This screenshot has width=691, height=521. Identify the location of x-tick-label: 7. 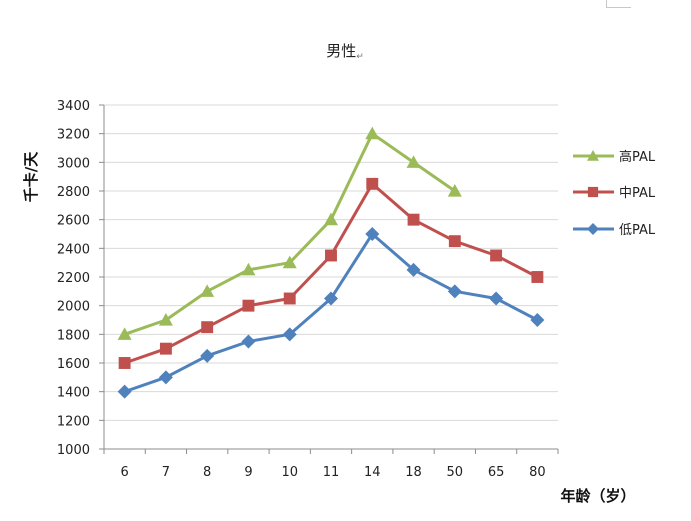
(166, 472).